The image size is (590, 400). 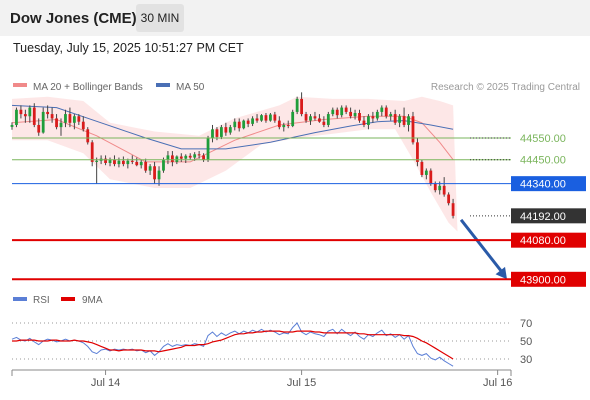 I want to click on projection-arrow-head, so click(x=501, y=273).